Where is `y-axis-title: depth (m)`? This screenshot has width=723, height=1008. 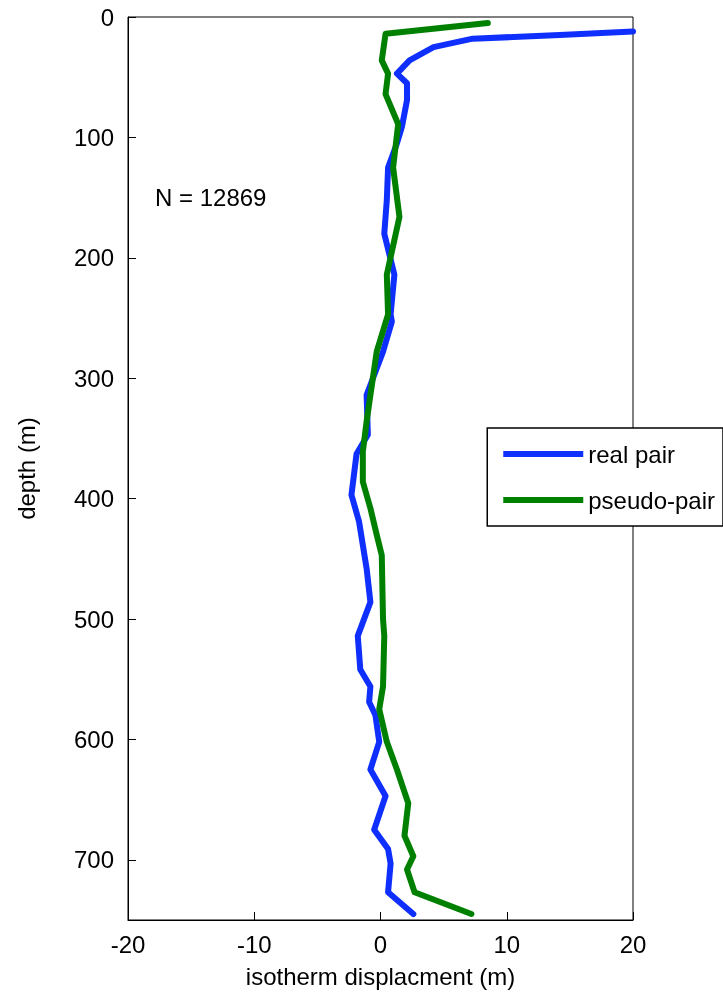
y-axis-title: depth (m) is located at coordinates (26, 468).